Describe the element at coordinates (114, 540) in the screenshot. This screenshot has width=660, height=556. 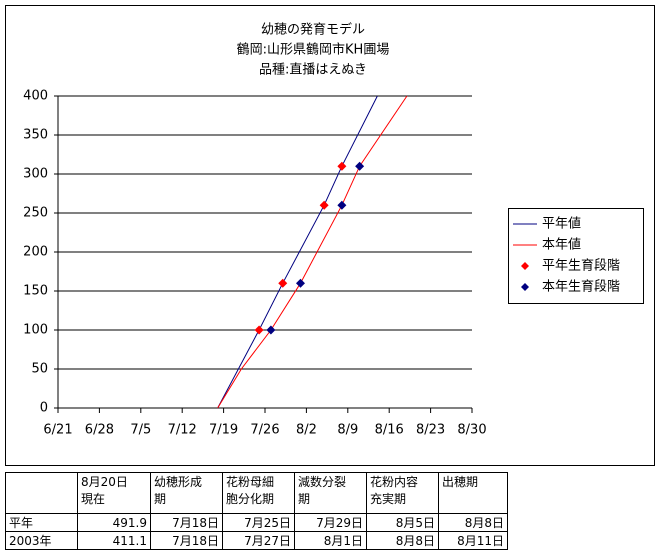
I see `table-cell: 411.1` at that location.